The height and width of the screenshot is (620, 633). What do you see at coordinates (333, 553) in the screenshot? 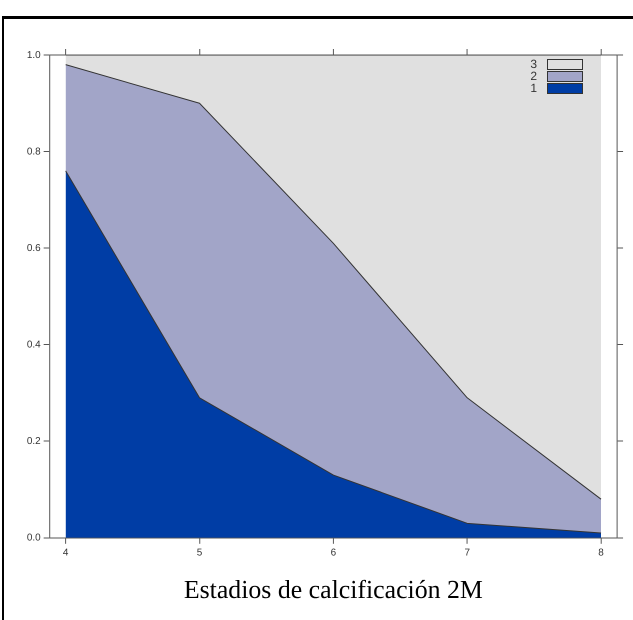
I see `x-tick-label: 6` at bounding box center [333, 553].